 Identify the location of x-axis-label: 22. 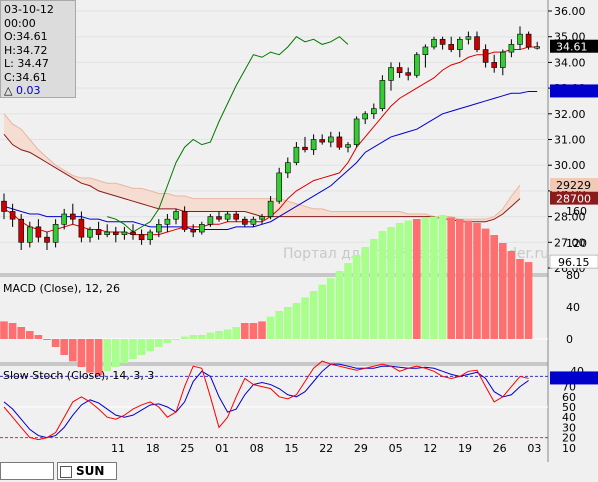
(326, 448).